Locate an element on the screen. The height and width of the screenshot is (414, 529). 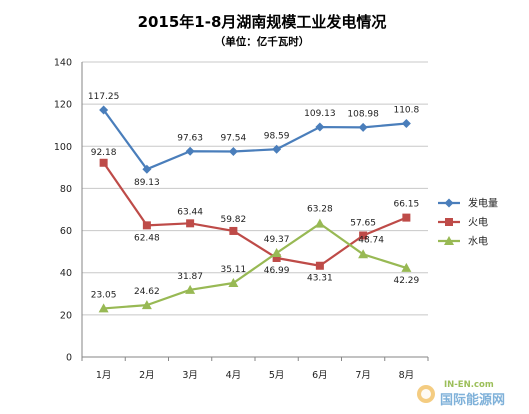
data-label: 57.65 is located at coordinates (363, 224).